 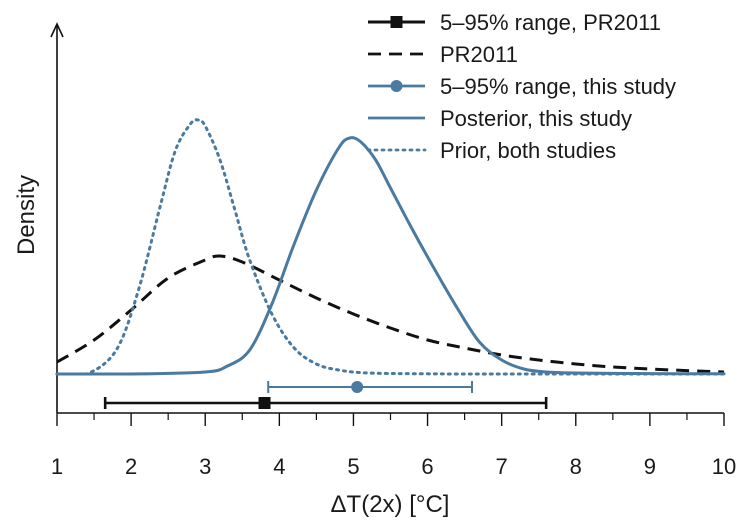 I want to click on legend-item: Prior, both studies, so click(x=491, y=150).